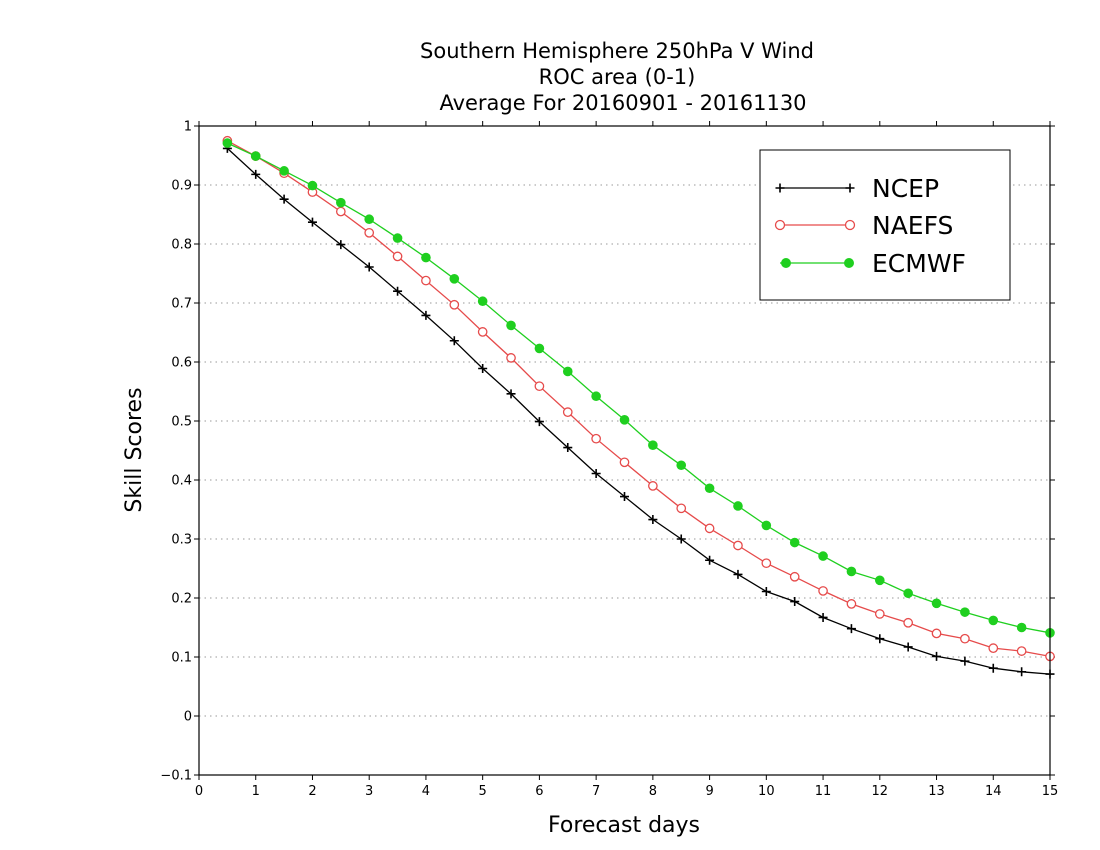  I want to click on y-tick-label: 0.1, so click(181, 658).